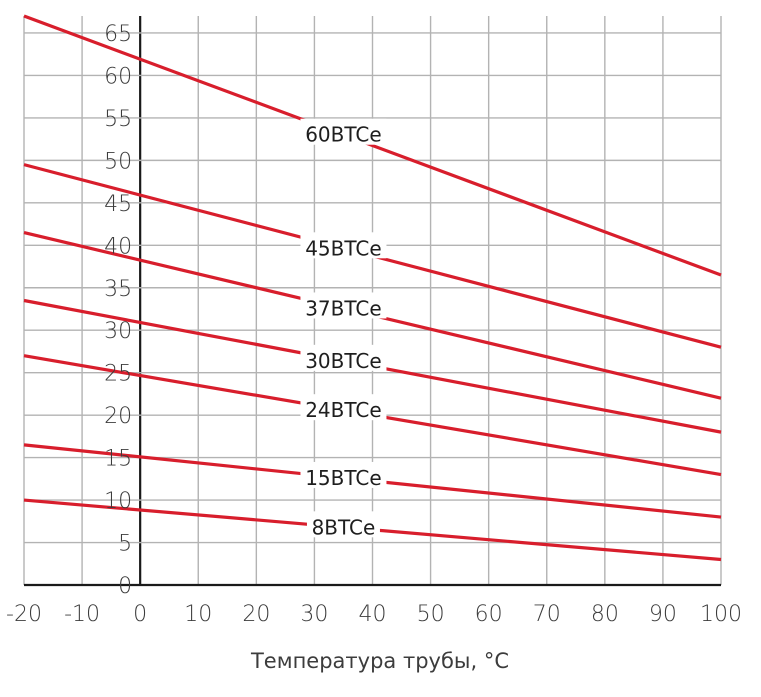 Image resolution: width=761 pixels, height=697 pixels. I want to click on series-label-15BTCe: 15BTCe, so click(343, 478).